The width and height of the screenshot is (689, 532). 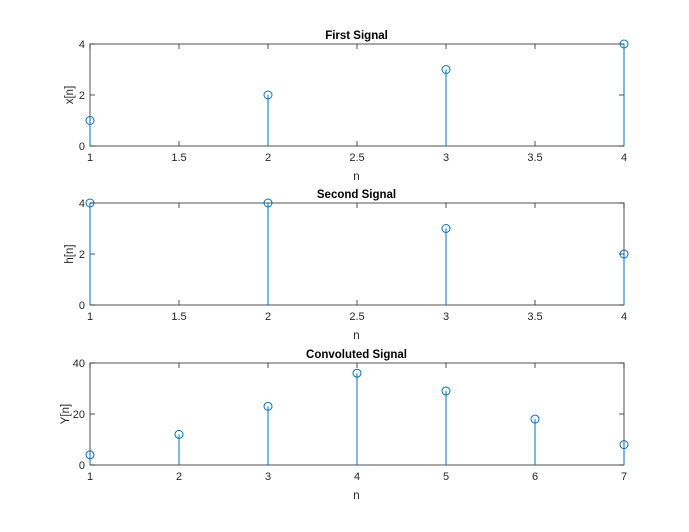 I want to click on x-tick-label: 6, so click(x=535, y=477).